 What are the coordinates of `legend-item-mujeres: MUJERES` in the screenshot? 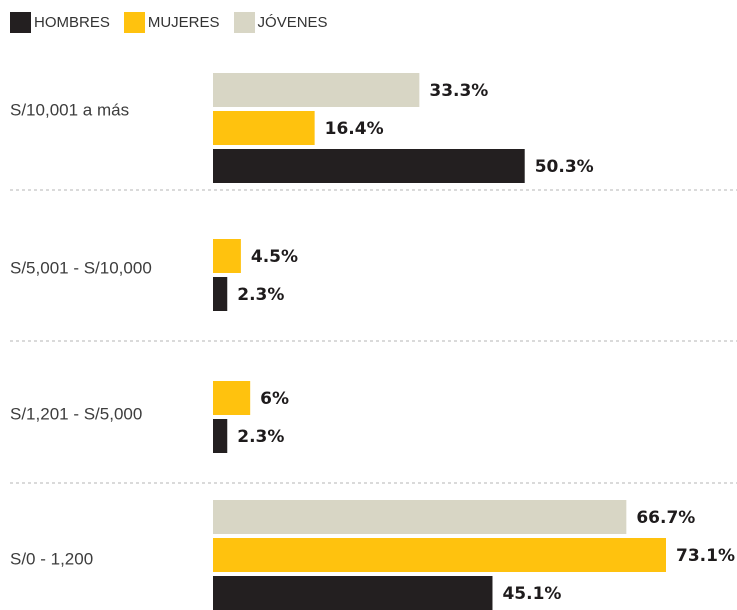 It's located at (171, 22).